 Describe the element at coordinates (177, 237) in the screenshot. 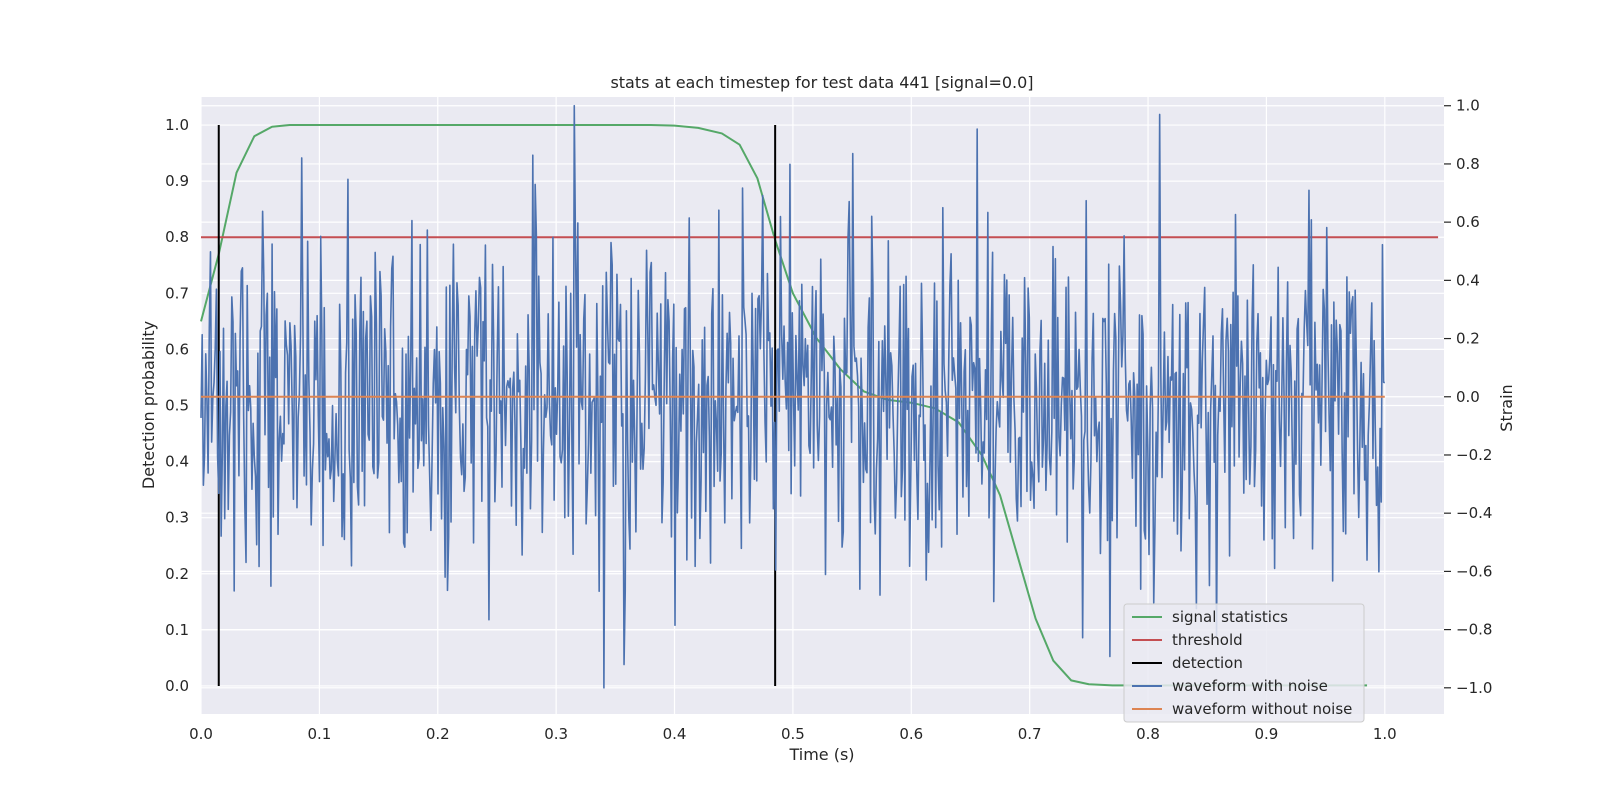

I see `y-tick-label: 0.8` at that location.